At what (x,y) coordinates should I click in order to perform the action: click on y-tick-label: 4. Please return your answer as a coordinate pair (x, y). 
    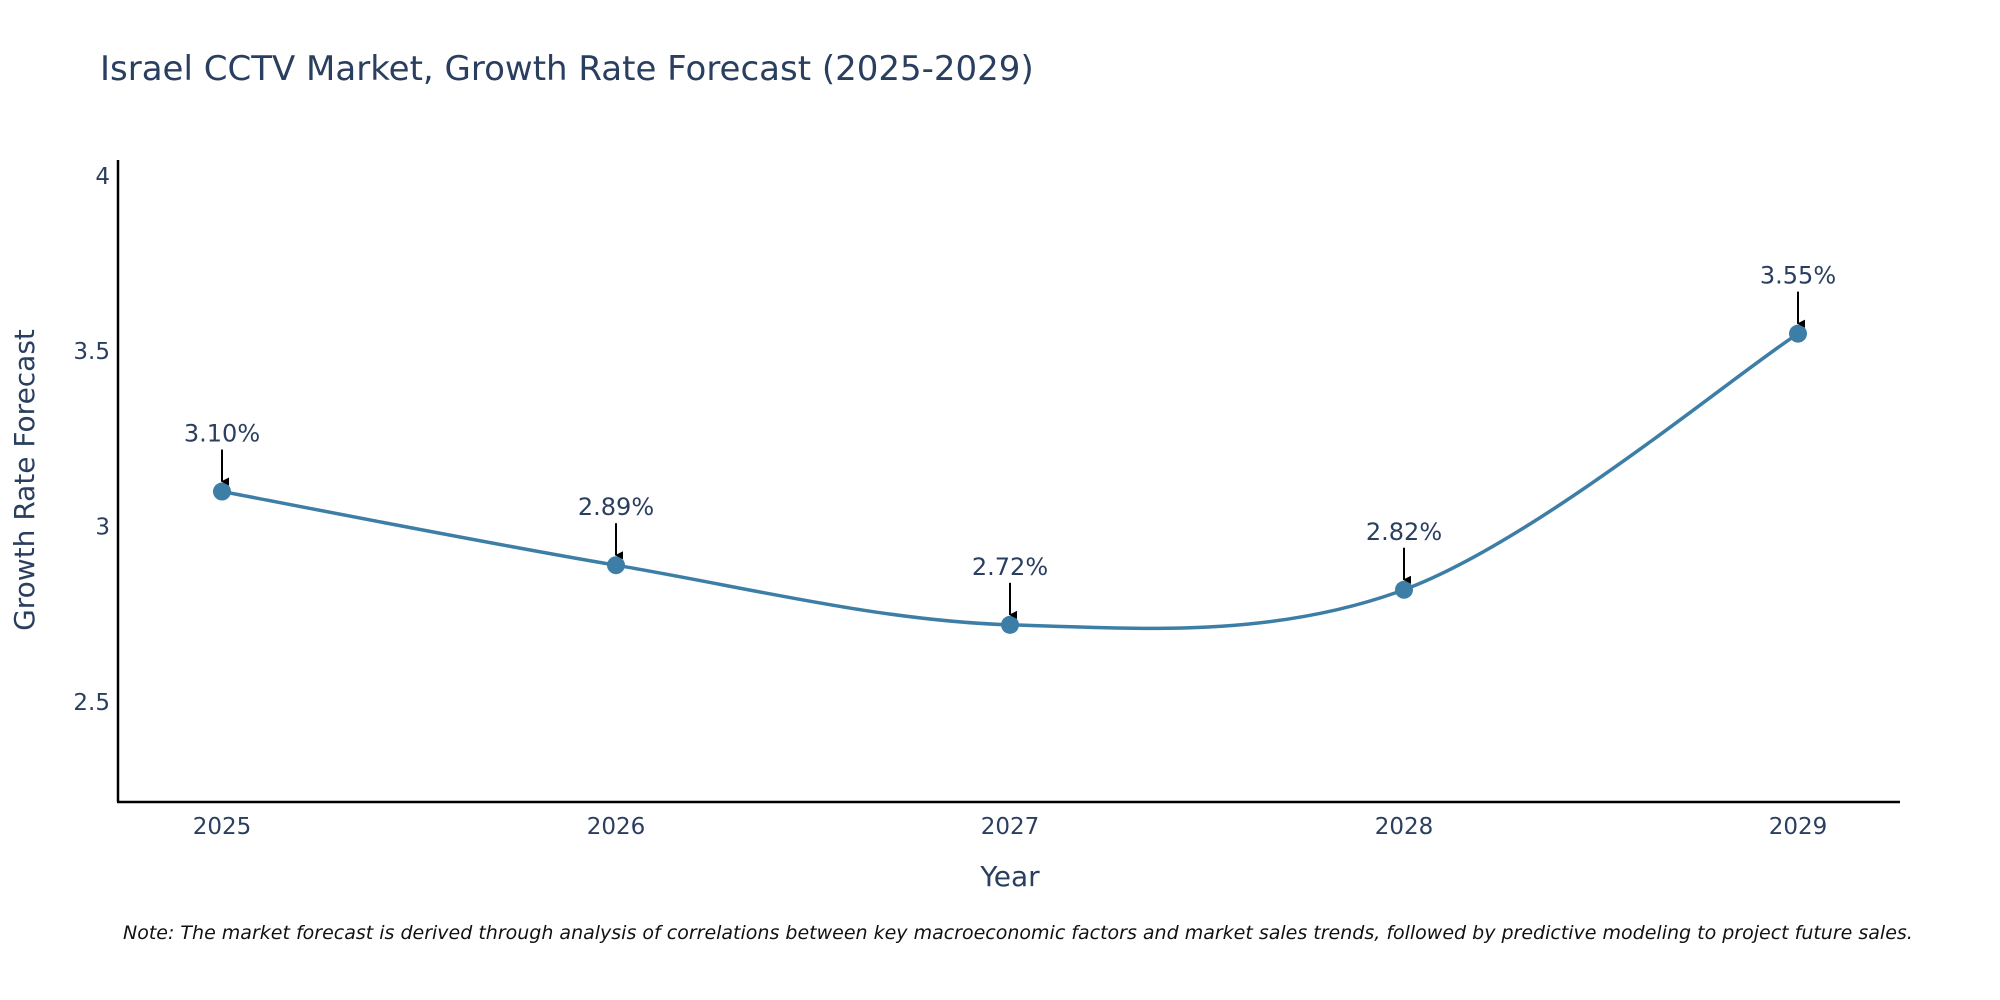
    Looking at the image, I should click on (102, 177).